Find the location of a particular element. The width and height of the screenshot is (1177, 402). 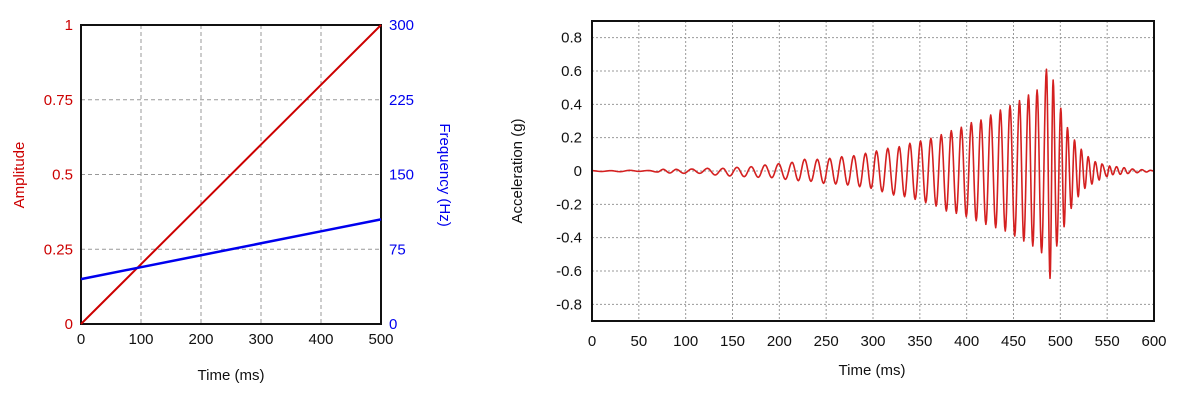

y-tick-label: 0.8 is located at coordinates (571, 38).